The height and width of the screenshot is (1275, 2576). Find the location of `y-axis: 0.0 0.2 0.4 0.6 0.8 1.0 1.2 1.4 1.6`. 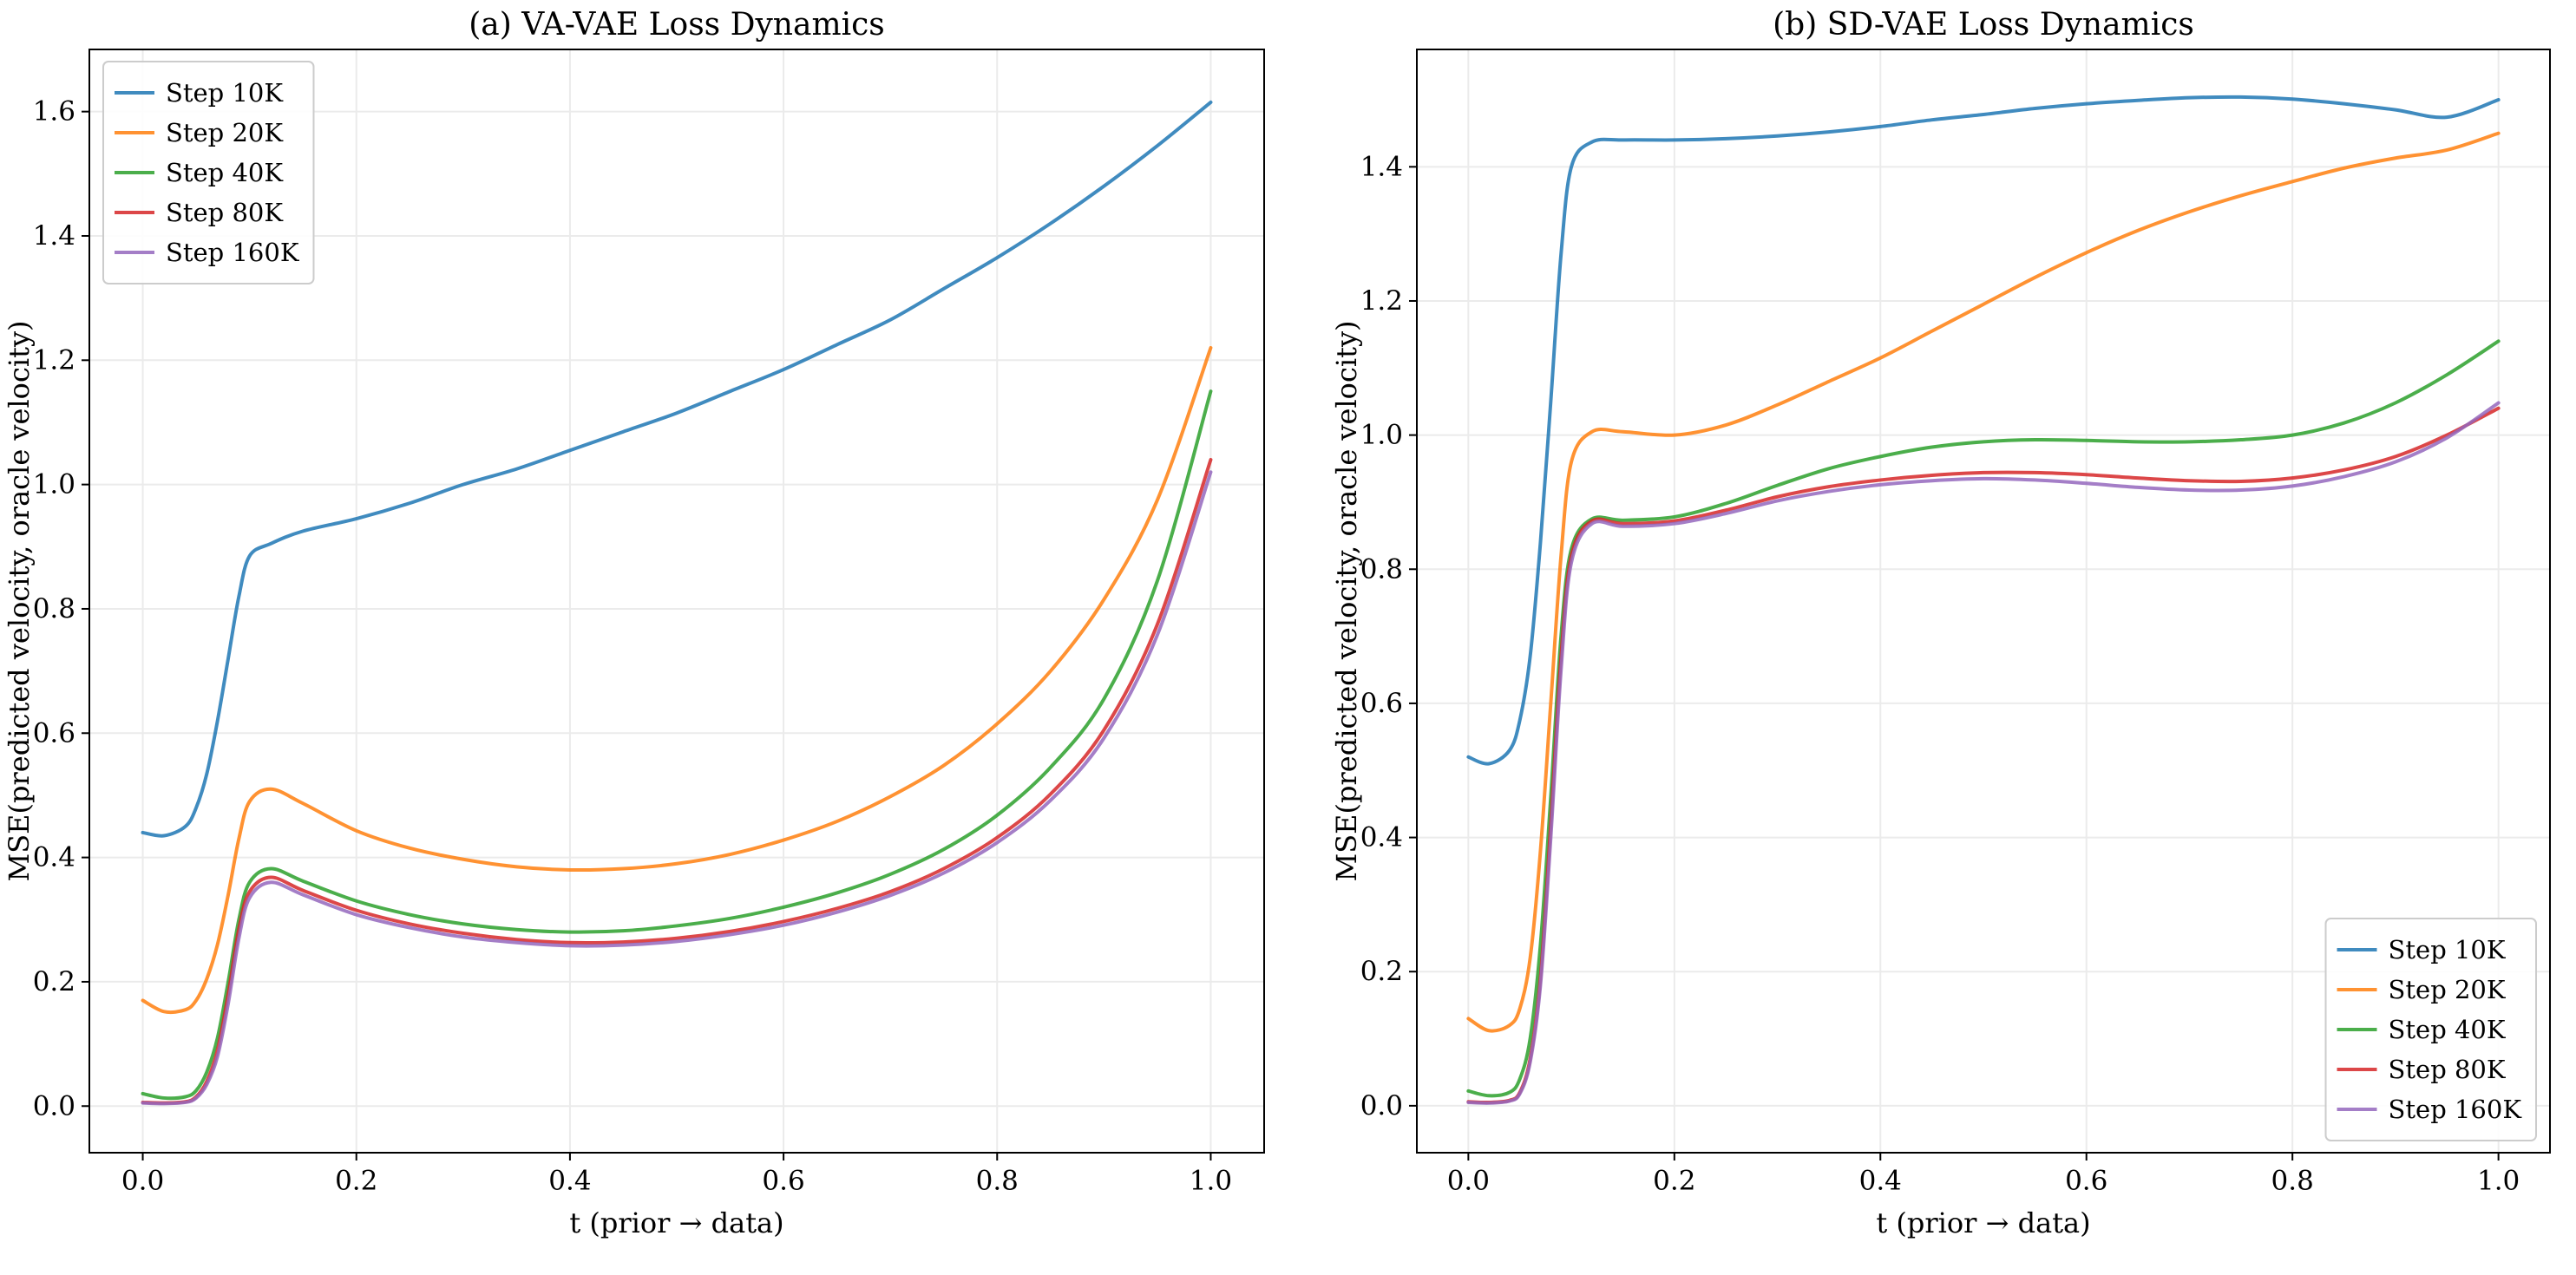

y-axis: 0.0 0.2 0.4 0.6 0.8 1.0 1.2 1.4 1.6 is located at coordinates (61, 608).